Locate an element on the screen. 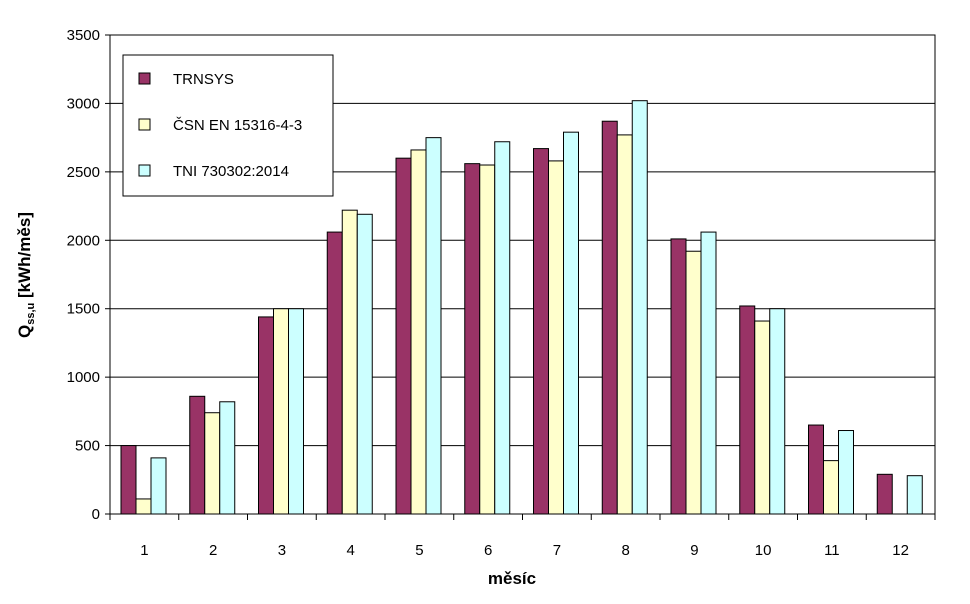 The image size is (970, 604). legend-swatch-tni is located at coordinates (144, 170).